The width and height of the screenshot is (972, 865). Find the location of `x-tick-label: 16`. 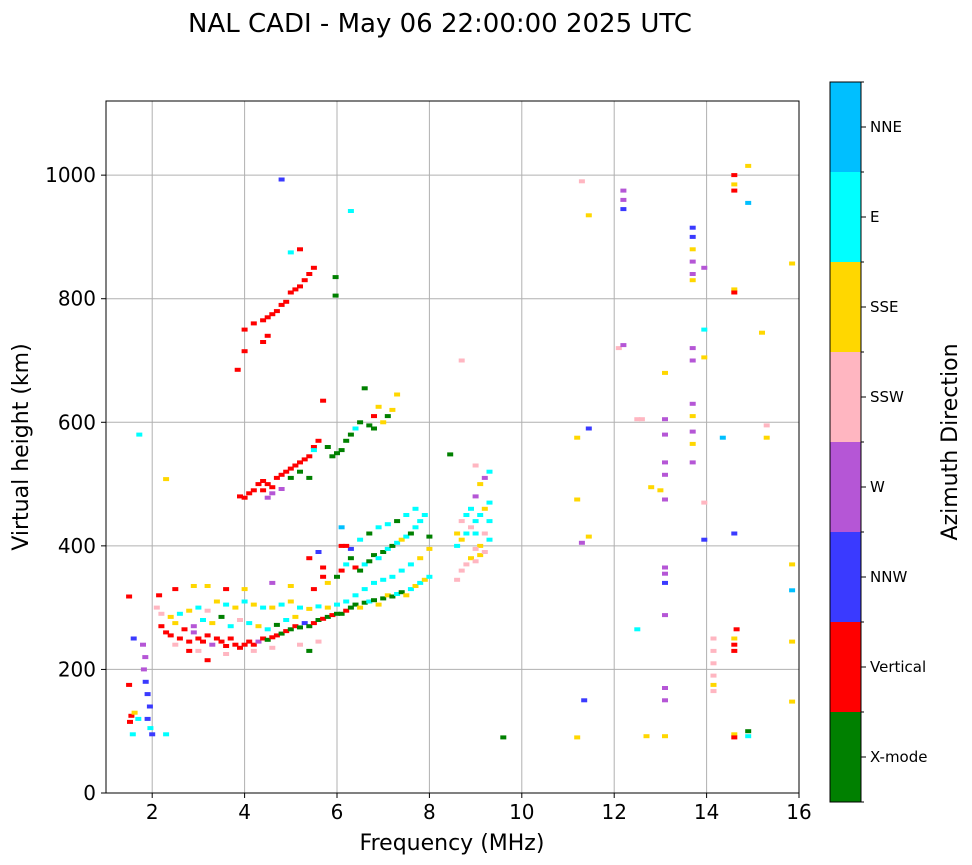

x-tick-label: 16 is located at coordinates (798, 812).